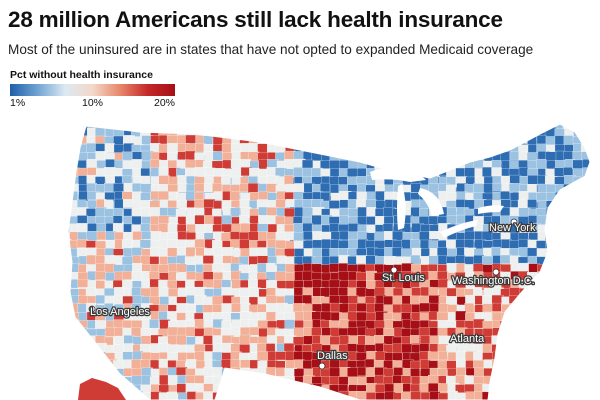  Describe the element at coordinates (165, 103) in the screenshot. I see `legend-tick-20pct: 20%` at that location.